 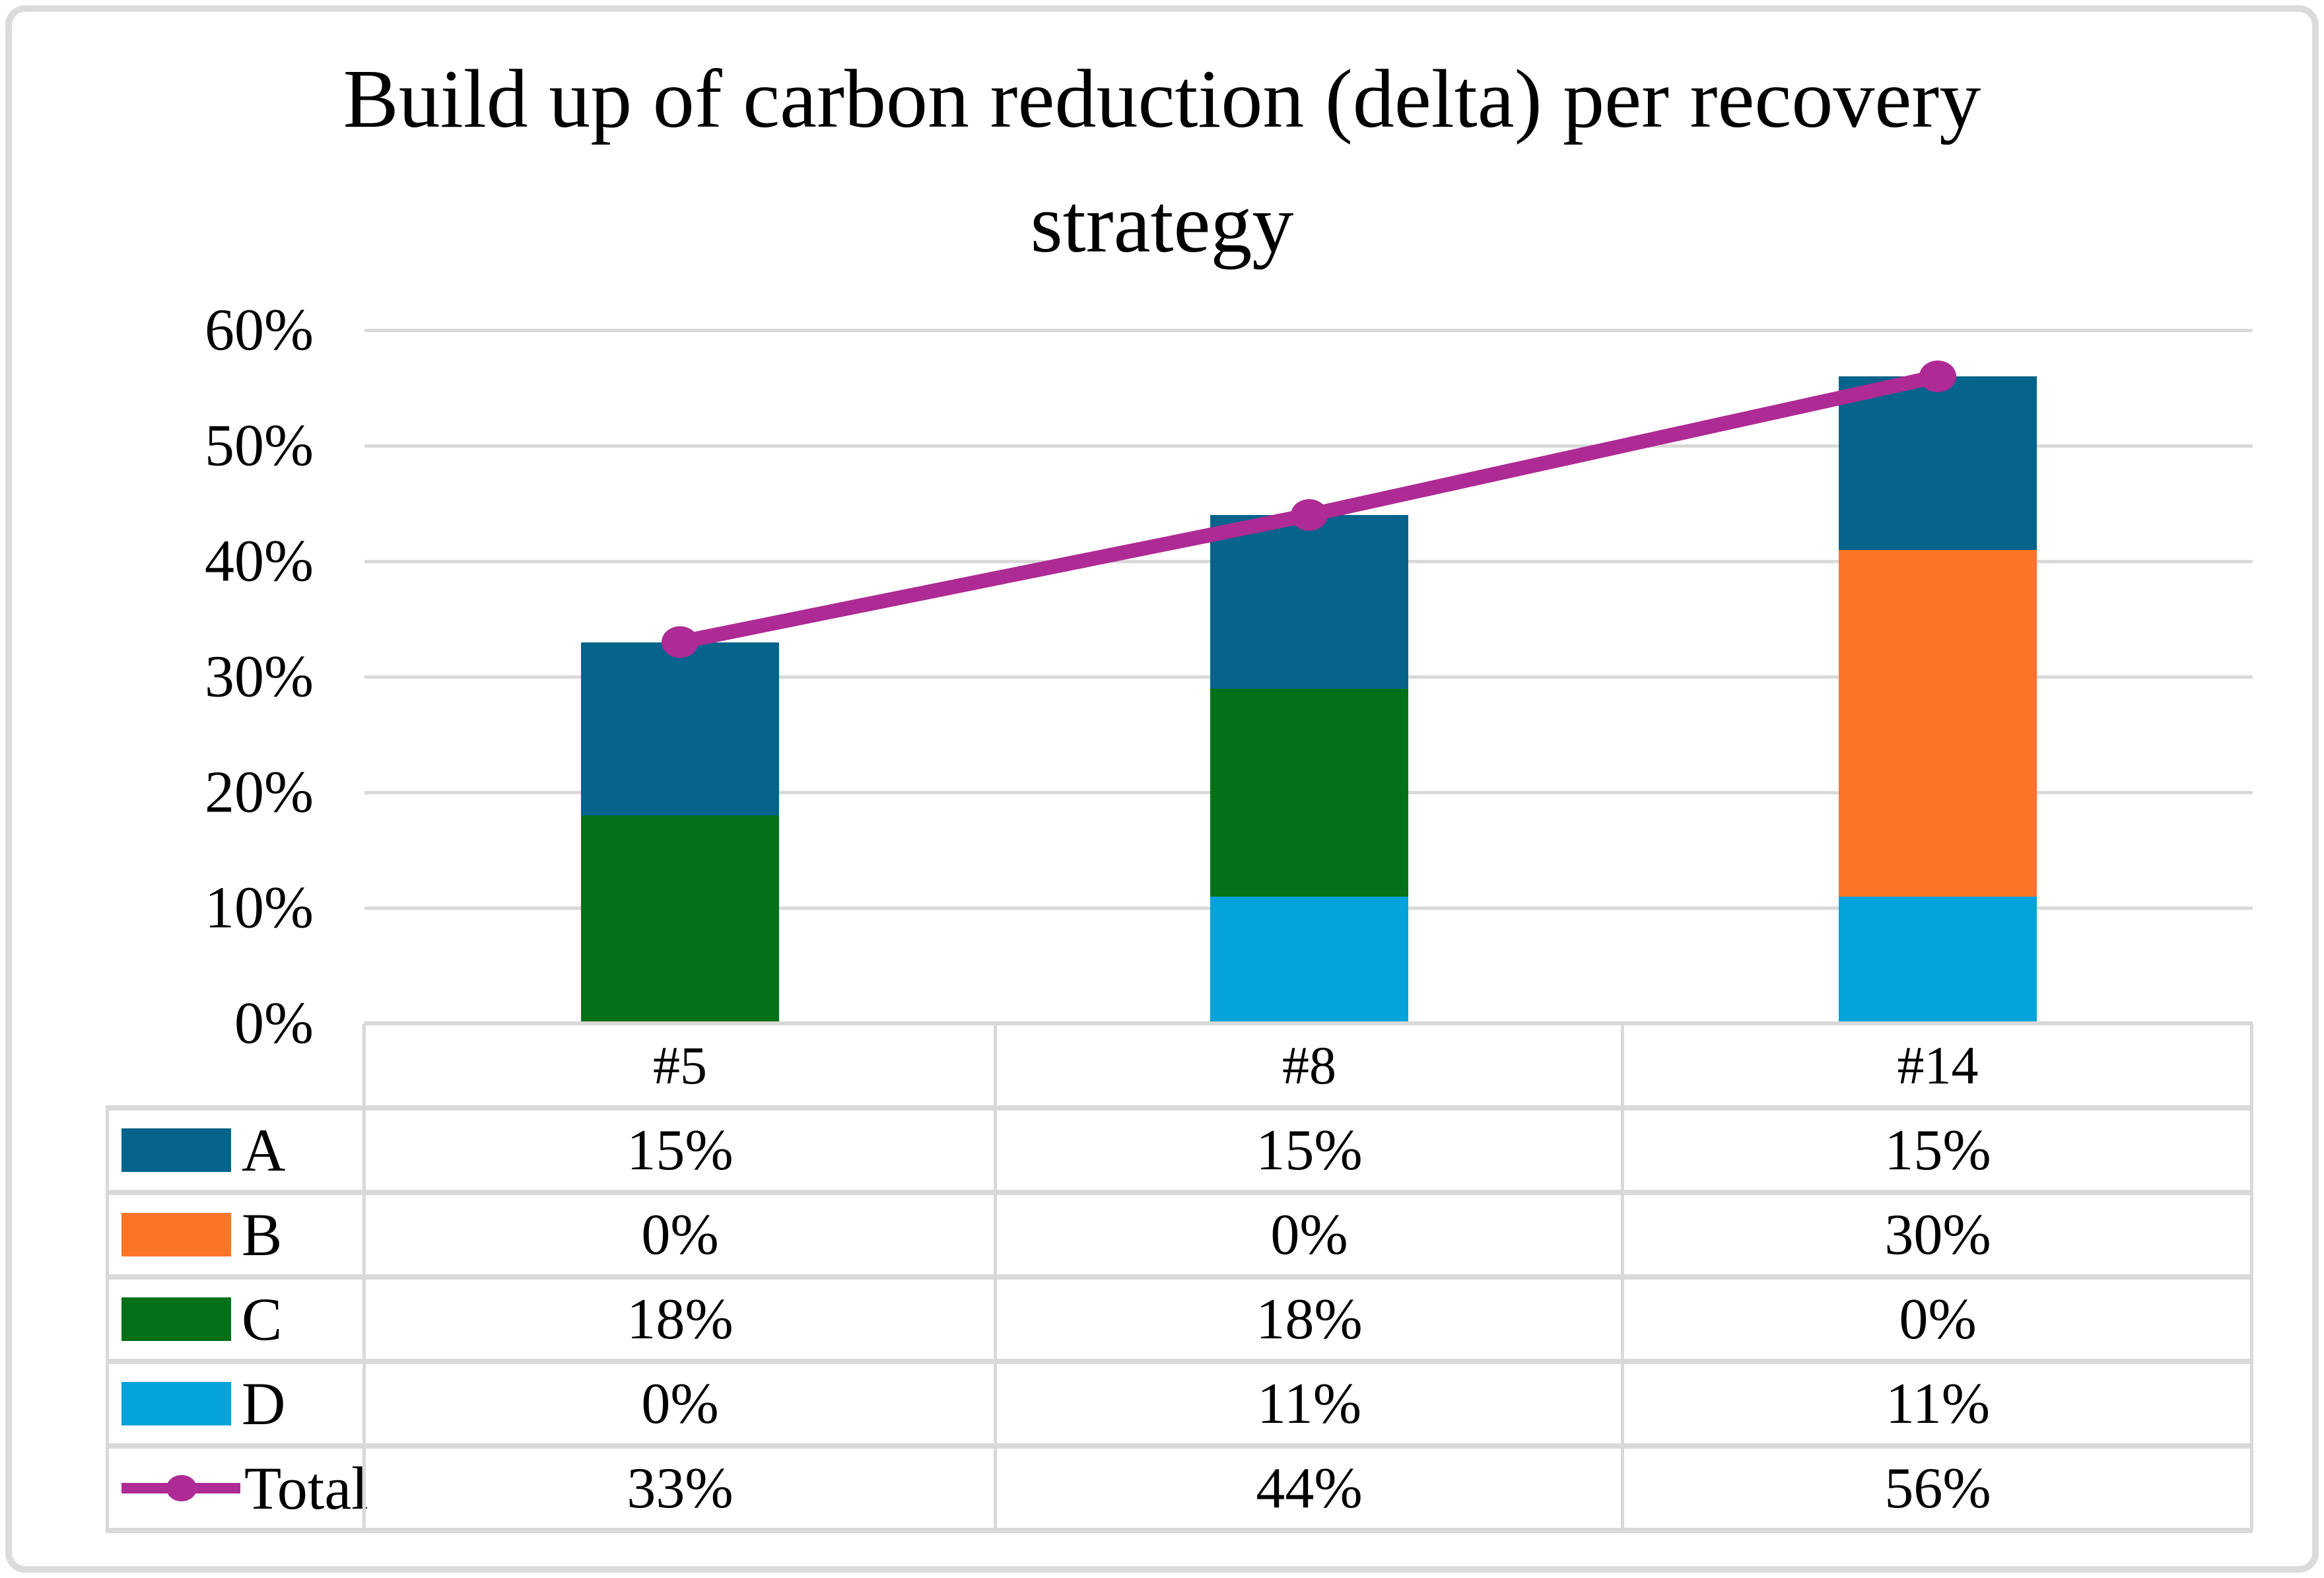 What do you see at coordinates (176, 1235) in the screenshot?
I see `legend-swatch-B` at bounding box center [176, 1235].